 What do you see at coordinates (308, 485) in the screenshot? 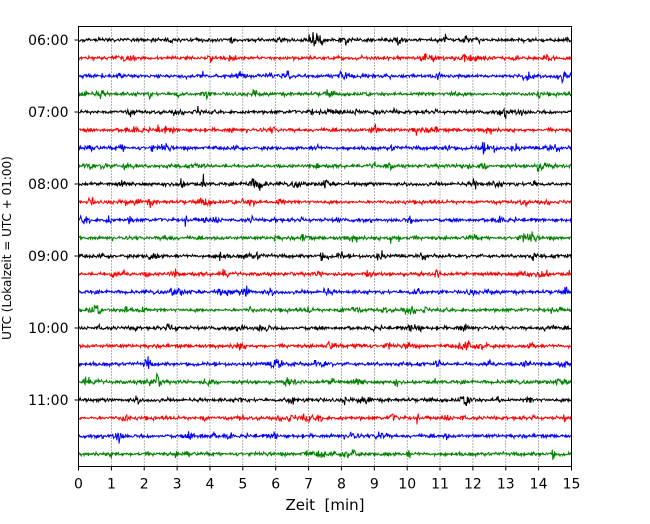
I see `x-tick-label: 7` at bounding box center [308, 485].